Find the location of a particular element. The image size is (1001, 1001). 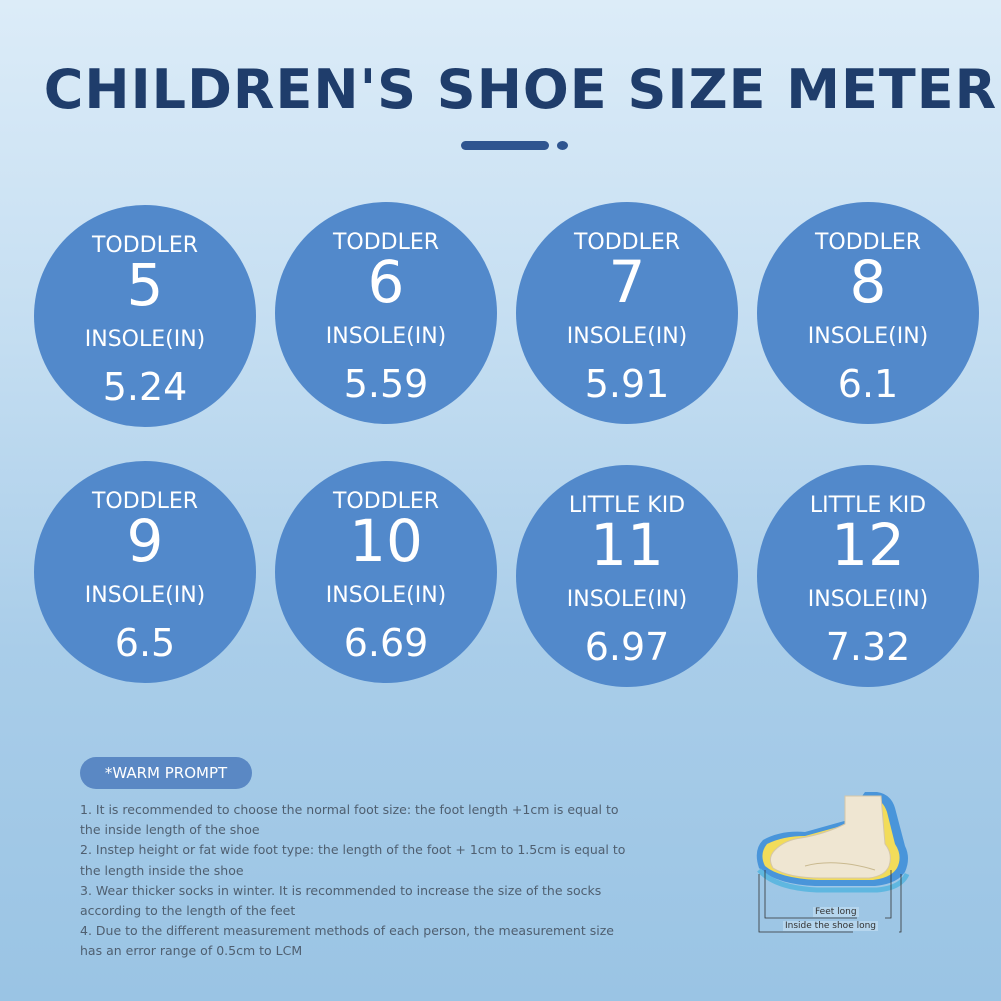

insole-value: 7.32 is located at coordinates (868, 647).